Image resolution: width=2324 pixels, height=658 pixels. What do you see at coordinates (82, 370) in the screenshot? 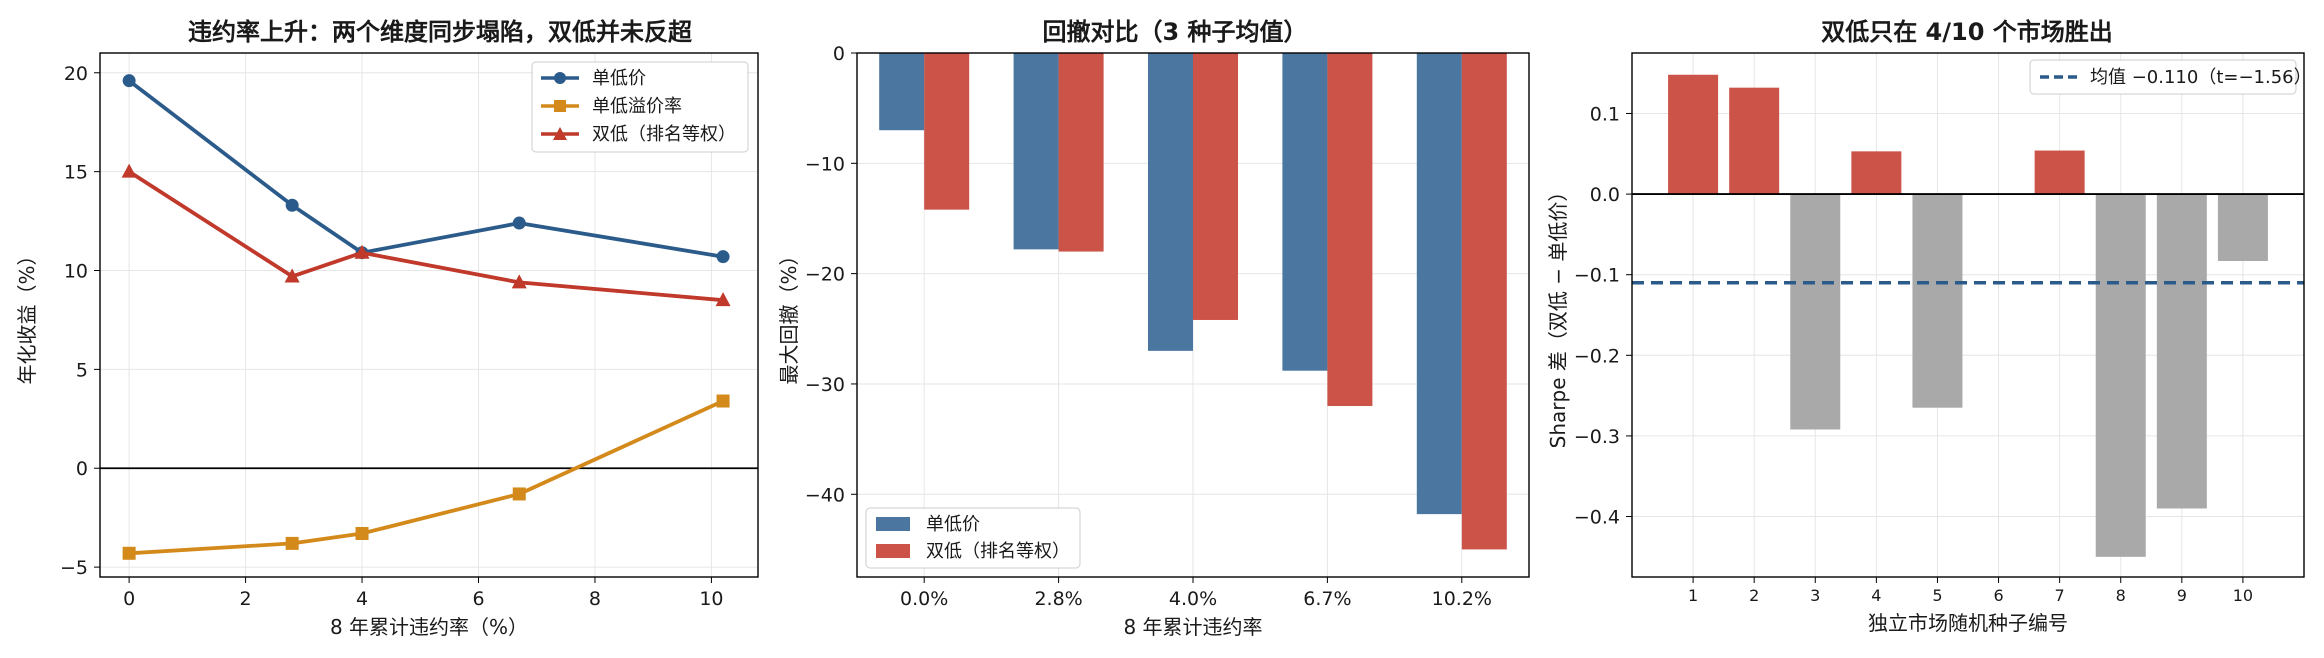
I see `y-tick-label: 5` at bounding box center [82, 370].